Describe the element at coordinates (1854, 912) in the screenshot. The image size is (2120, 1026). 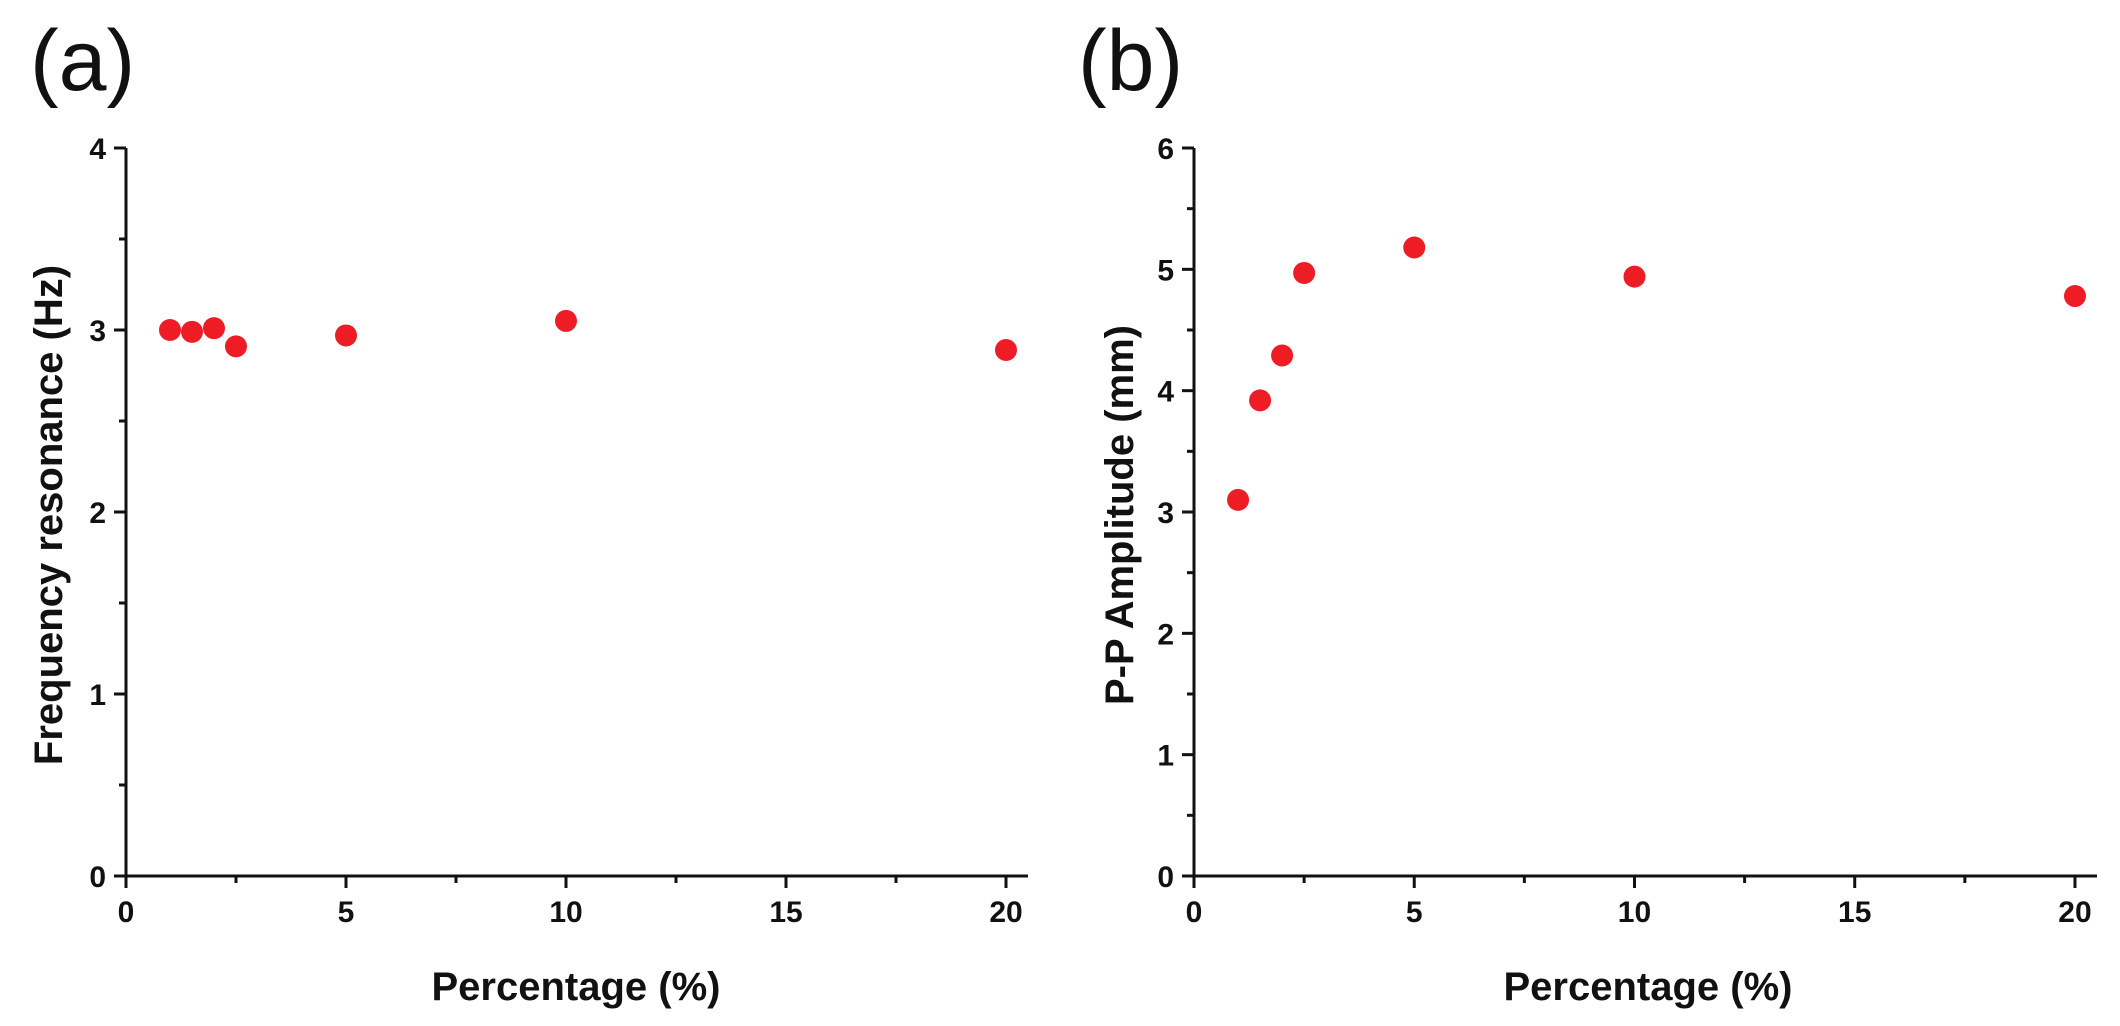
I see `panel-b-x-tick-label: 15` at that location.